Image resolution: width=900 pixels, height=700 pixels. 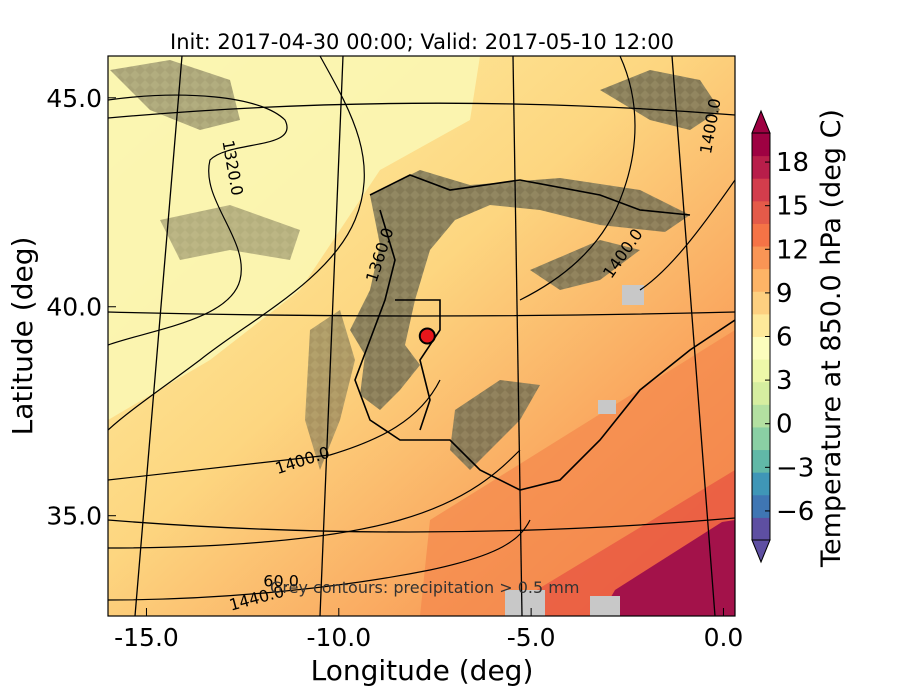 I want to click on contour-label: 60.0, so click(x=281, y=581).